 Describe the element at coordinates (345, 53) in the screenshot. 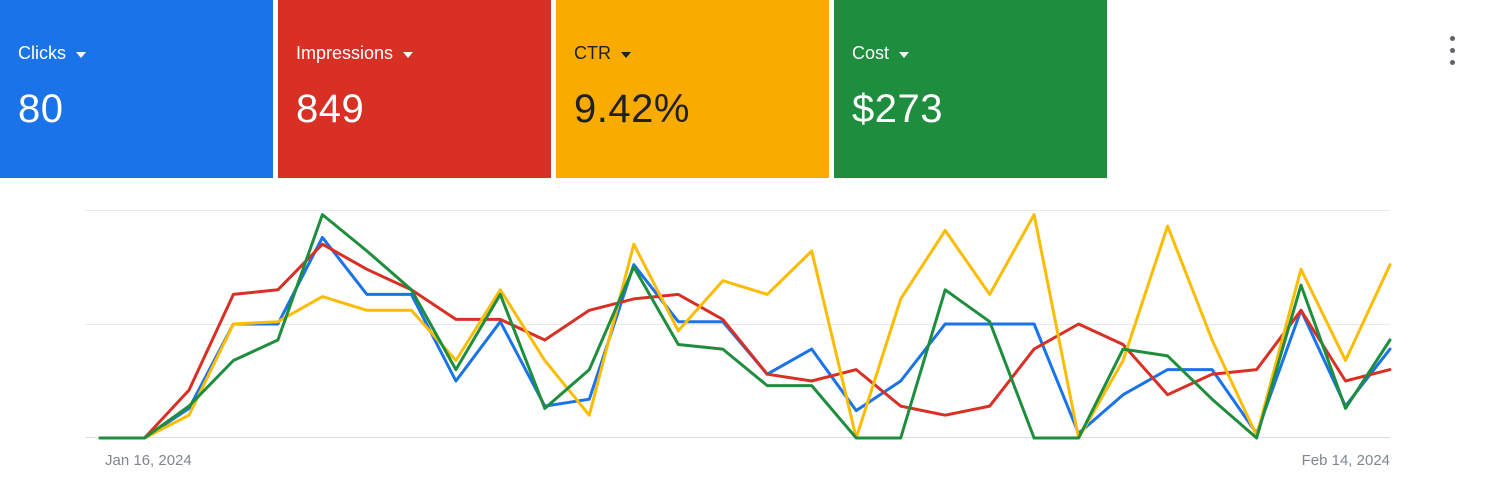

I see `metric-card-label: Impressions` at that location.